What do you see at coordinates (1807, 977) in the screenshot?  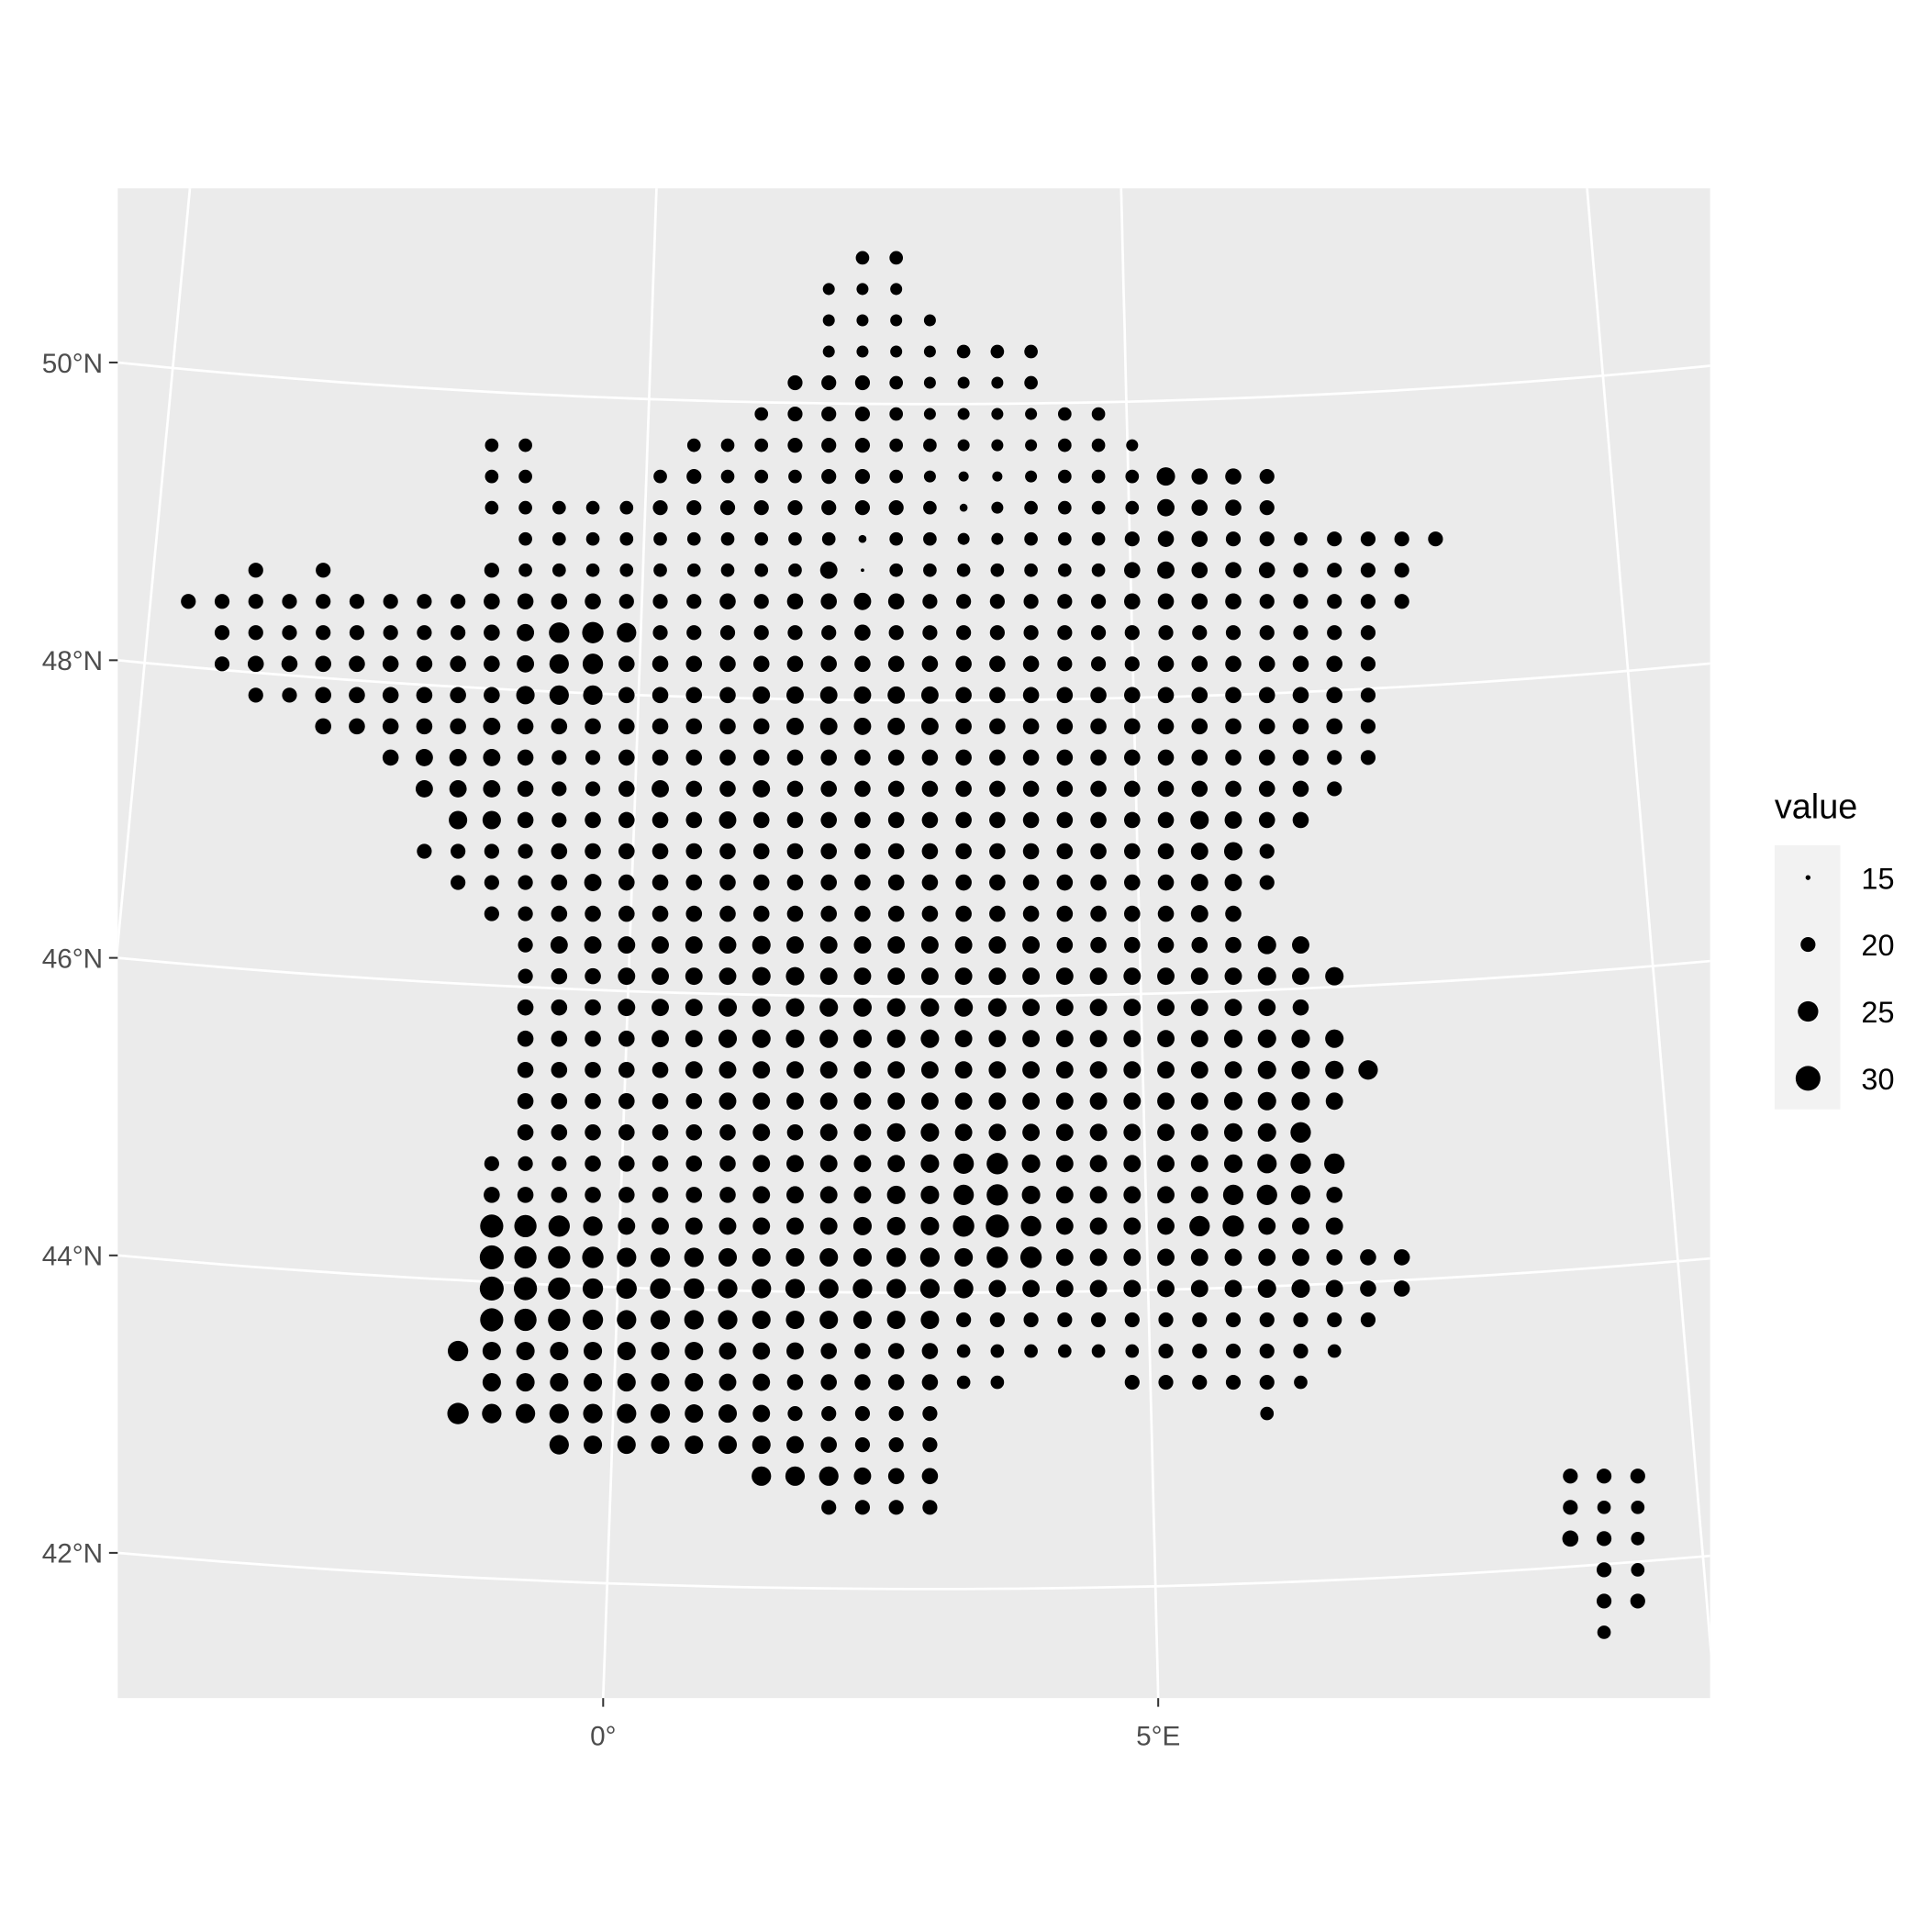 I see `legend-key-background` at bounding box center [1807, 977].